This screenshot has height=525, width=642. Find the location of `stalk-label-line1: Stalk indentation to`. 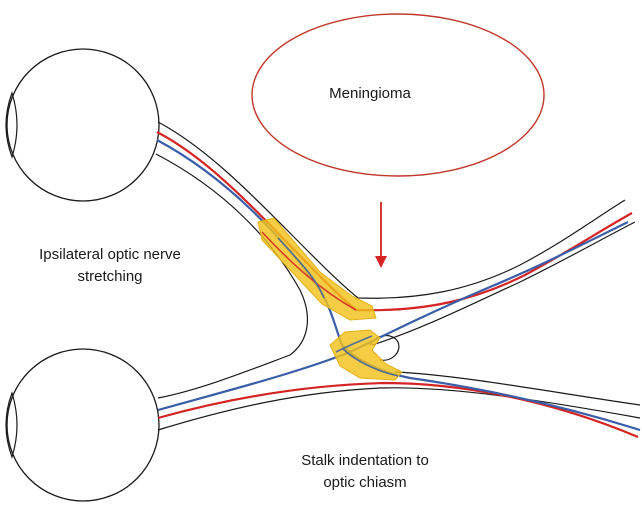

stalk-label-line1: Stalk indentation to is located at coordinates (365, 460).